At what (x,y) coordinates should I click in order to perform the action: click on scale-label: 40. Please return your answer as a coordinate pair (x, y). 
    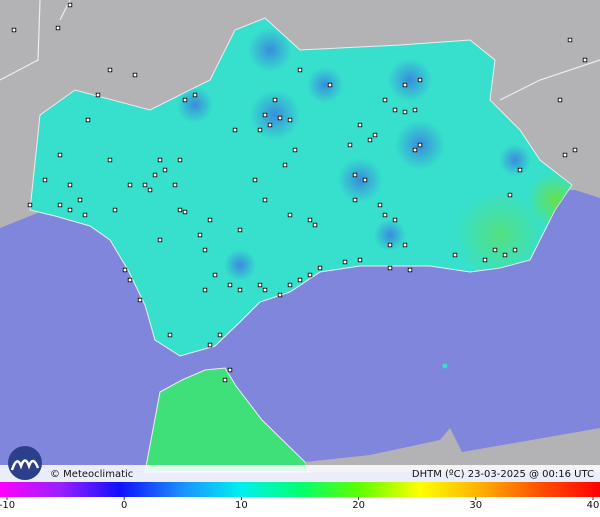
    Looking at the image, I should click on (593, 505).